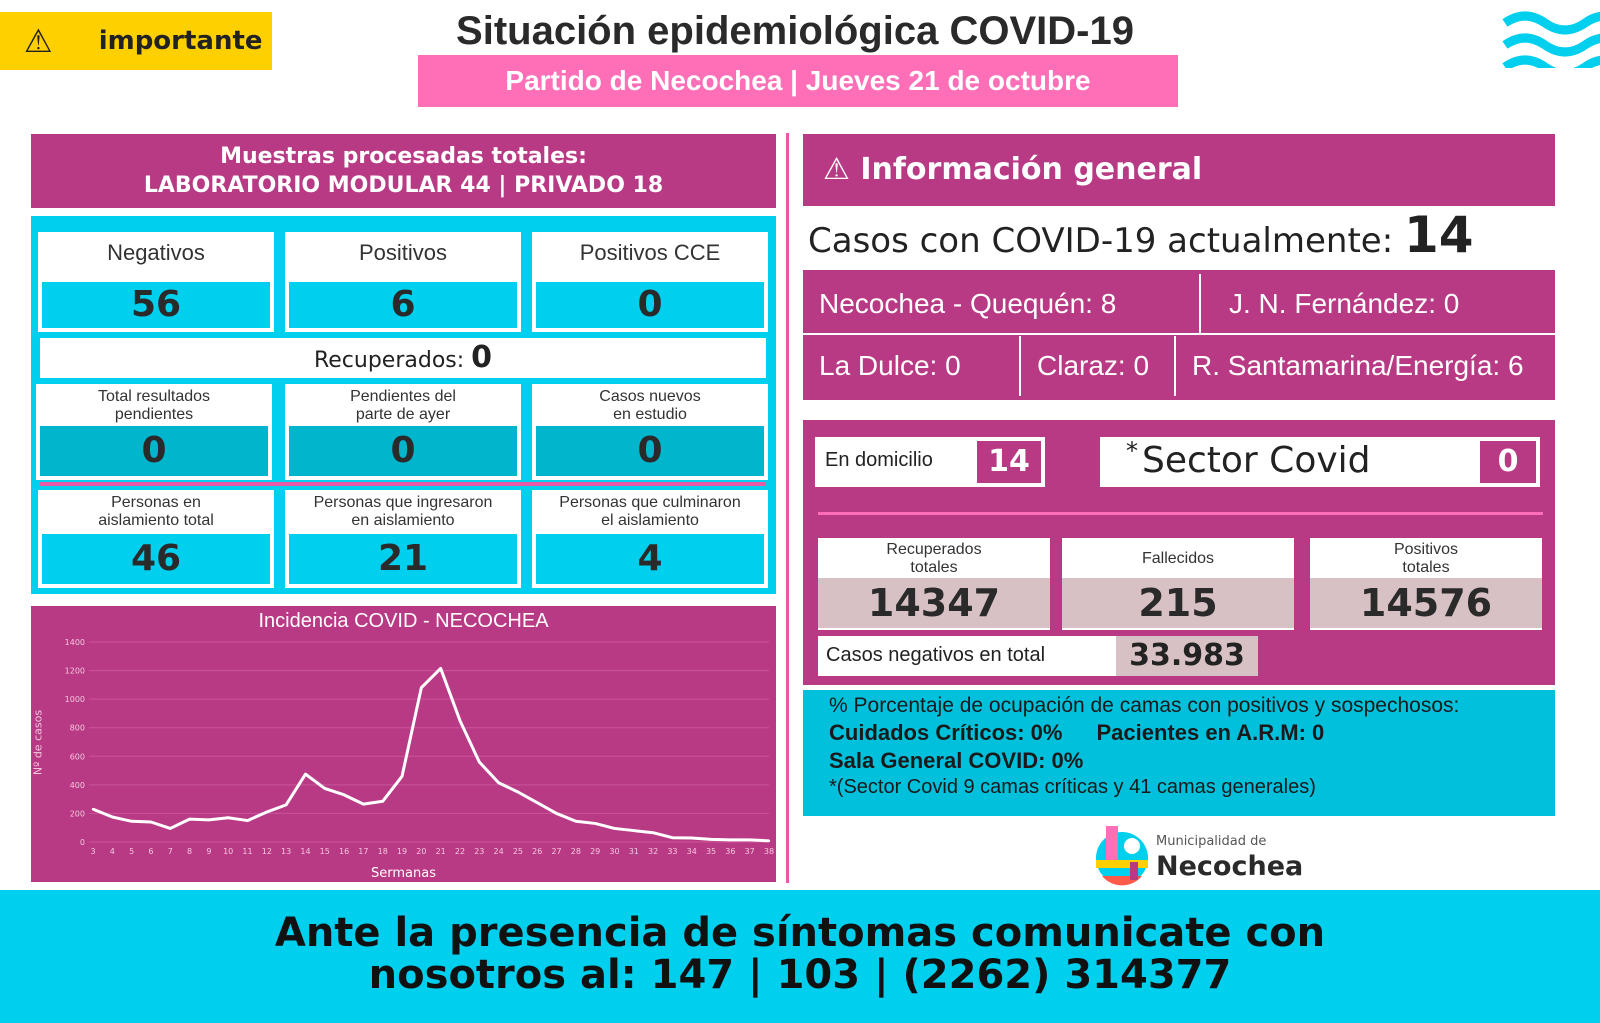  What do you see at coordinates (189, 851) in the screenshot?
I see `x-tick-label: 8` at bounding box center [189, 851].